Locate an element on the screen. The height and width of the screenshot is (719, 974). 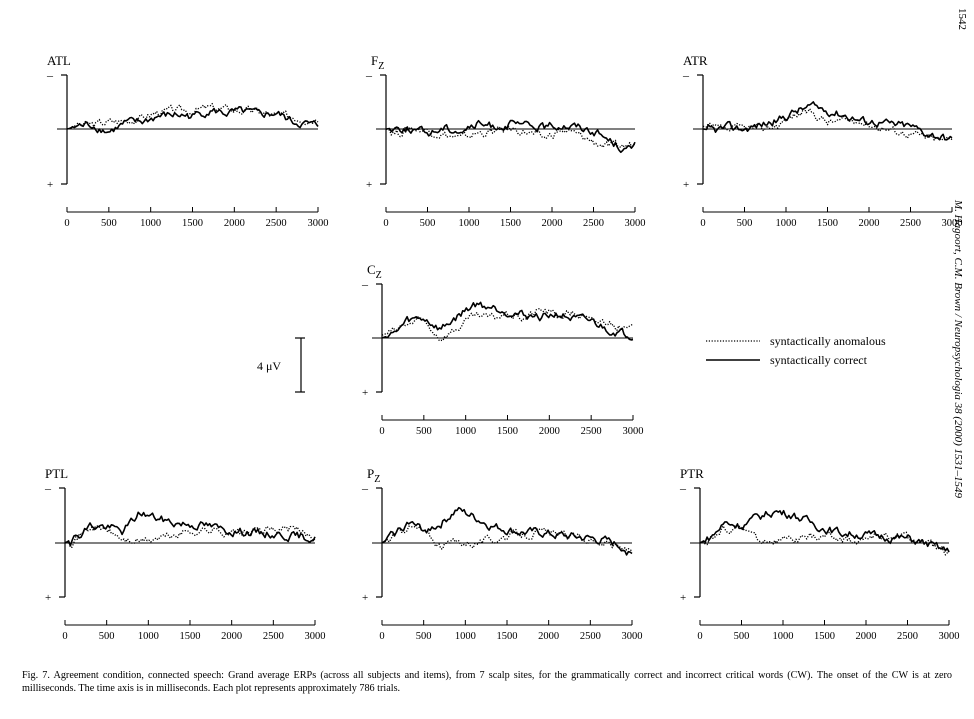
erp-panel-atr: ATR– +0 500 1000 1500 2000 2500 3000 is located at coordinates (822, 141).